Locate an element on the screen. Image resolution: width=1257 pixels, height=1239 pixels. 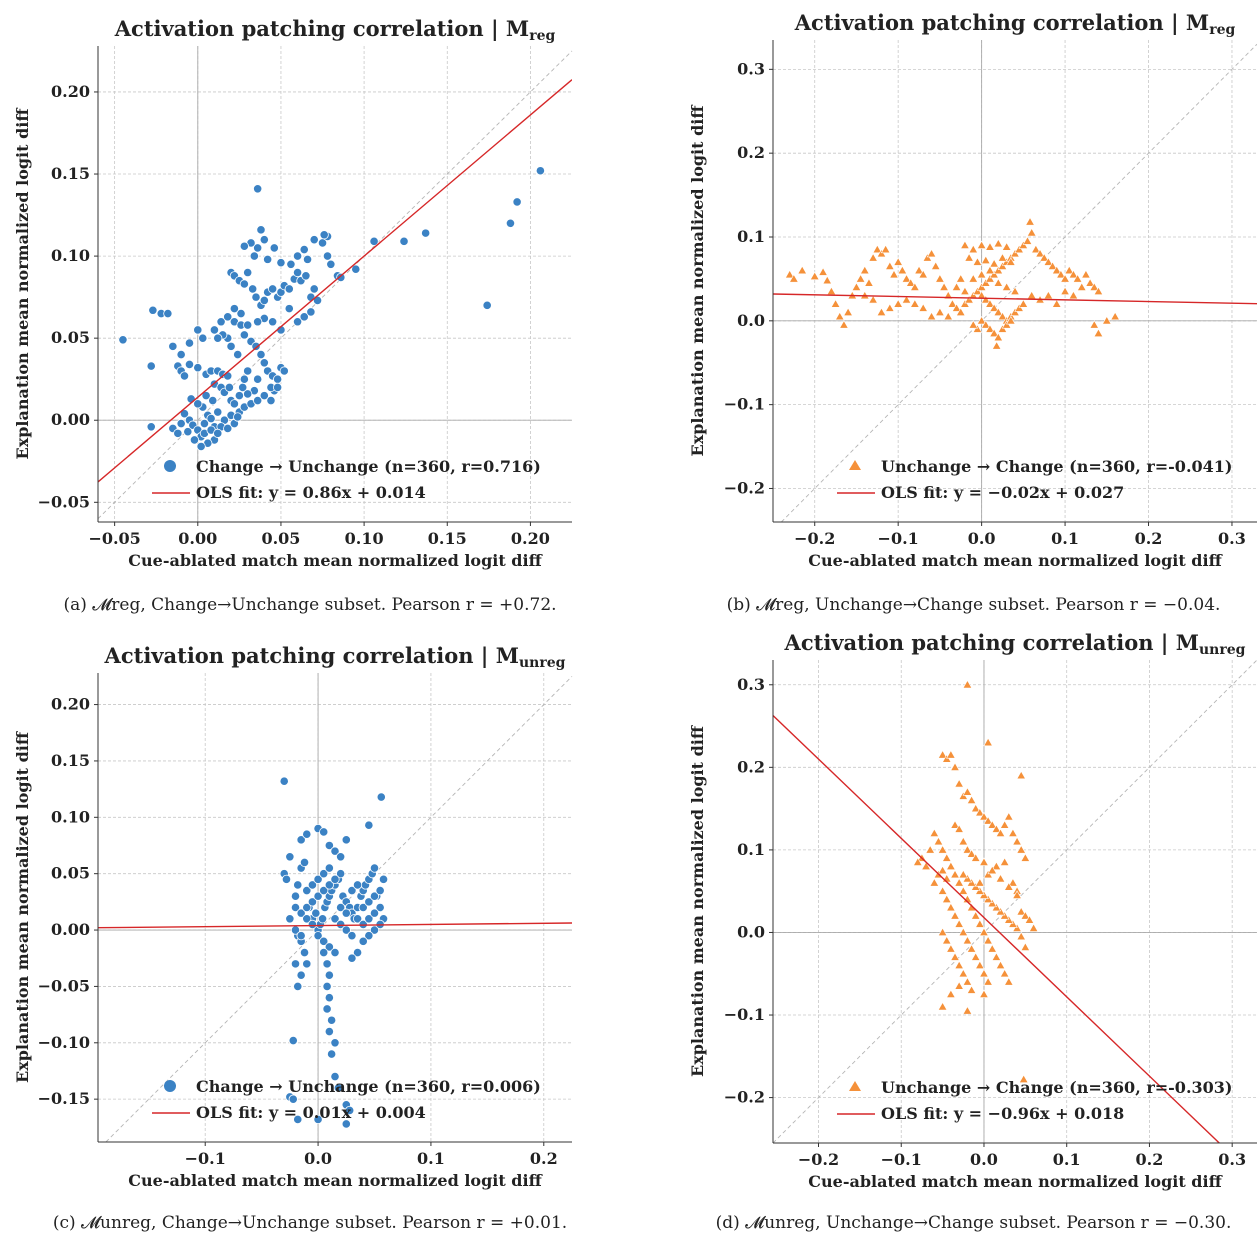
chart-title: Activation patching correlation | Munreg is located at coordinates (335, 657).